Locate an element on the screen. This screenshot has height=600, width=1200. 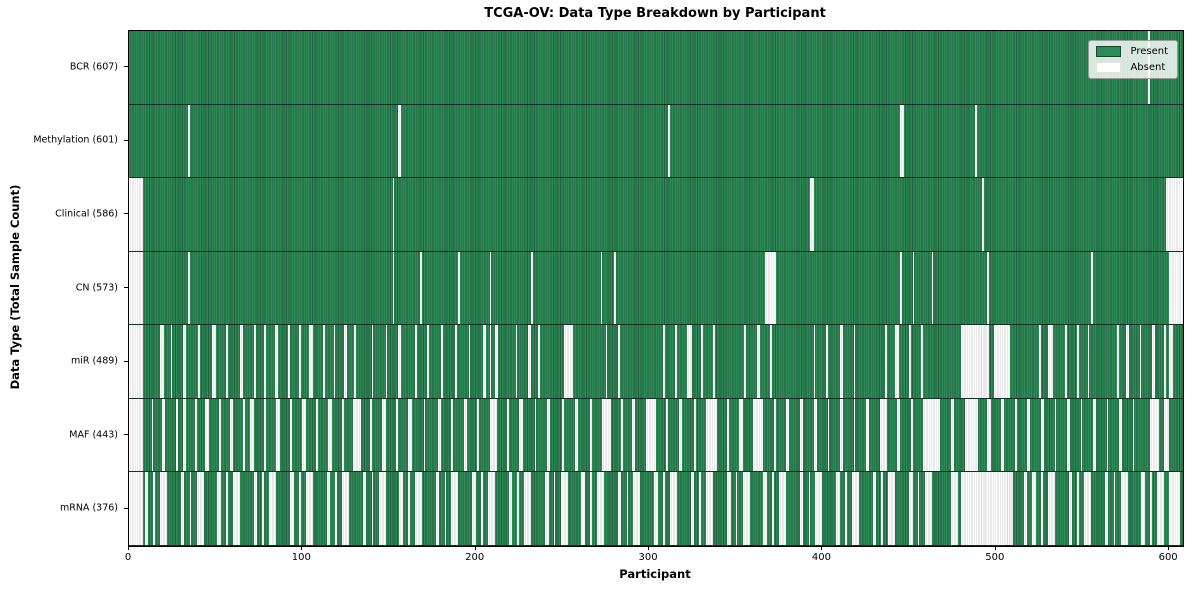
row-band-BCR is located at coordinates (656, 68).